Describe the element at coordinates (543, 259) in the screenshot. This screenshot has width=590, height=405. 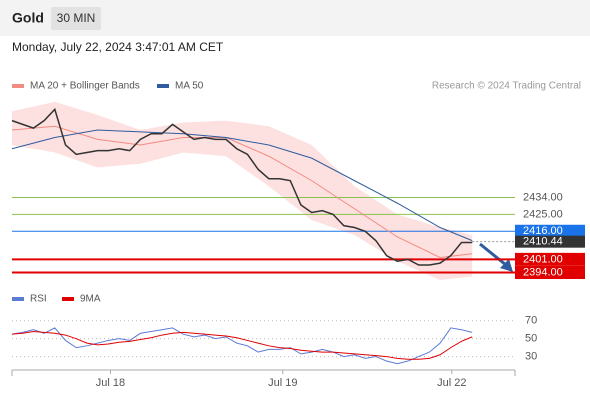
I see `level-label: 2401.00` at that location.